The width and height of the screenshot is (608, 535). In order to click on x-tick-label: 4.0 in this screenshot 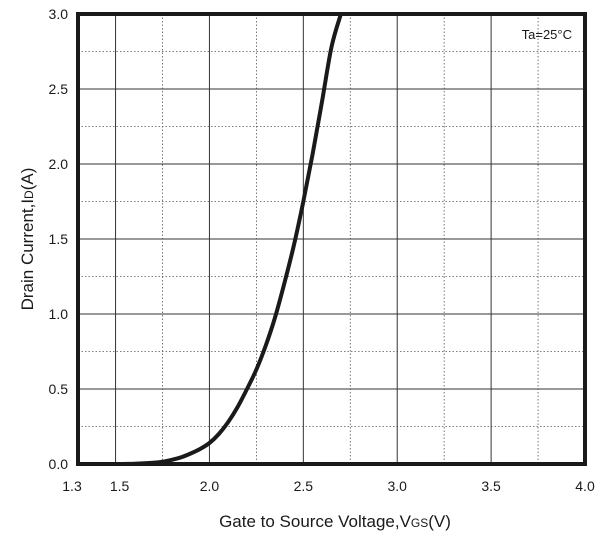, I will do `click(585, 486)`.